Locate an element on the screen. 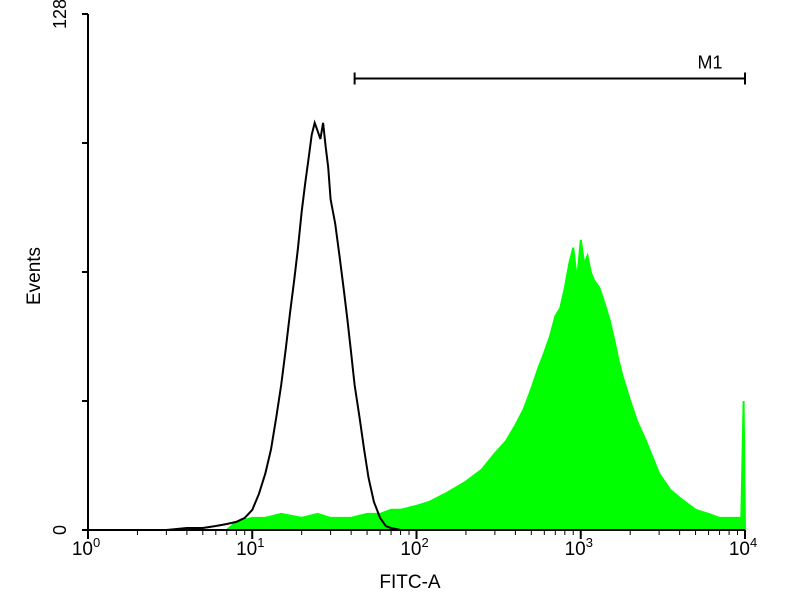  y-axis-title: Events is located at coordinates (34, 276).